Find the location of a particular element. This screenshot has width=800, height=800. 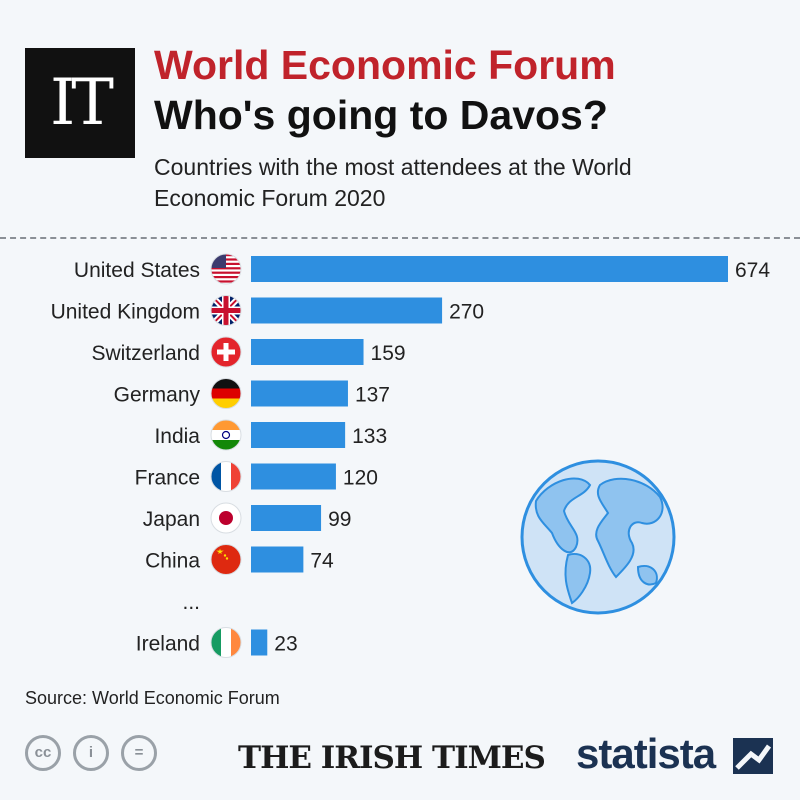

flag-uk-icon is located at coordinates (226, 310).